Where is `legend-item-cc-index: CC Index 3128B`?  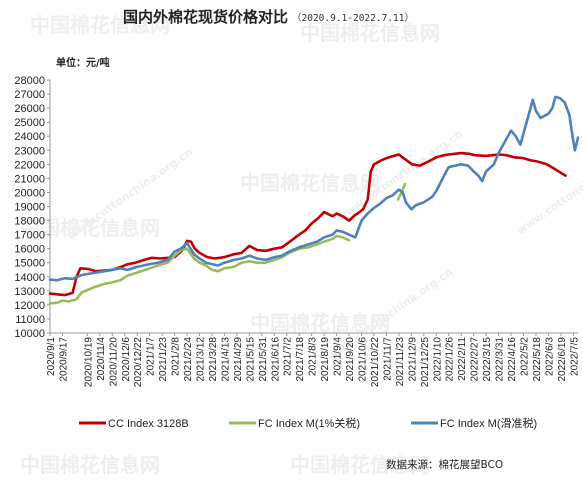 legend-item-cc-index: CC Index 3128B is located at coordinates (134, 424).